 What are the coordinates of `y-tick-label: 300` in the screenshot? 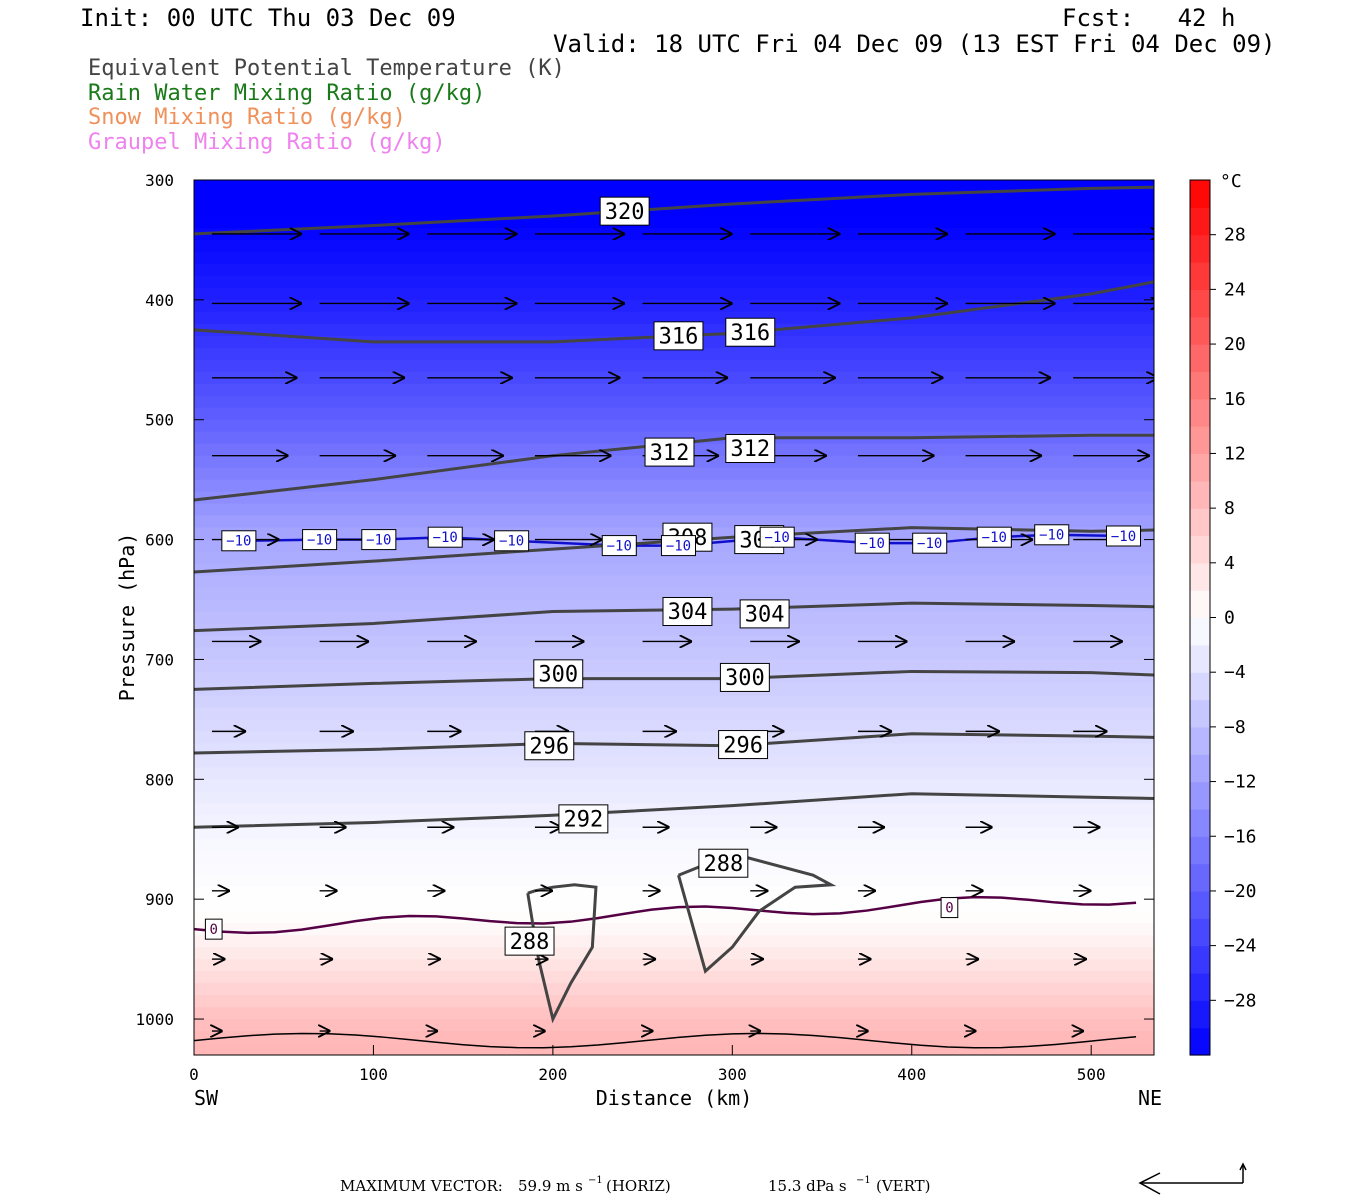 It's located at (159, 180).